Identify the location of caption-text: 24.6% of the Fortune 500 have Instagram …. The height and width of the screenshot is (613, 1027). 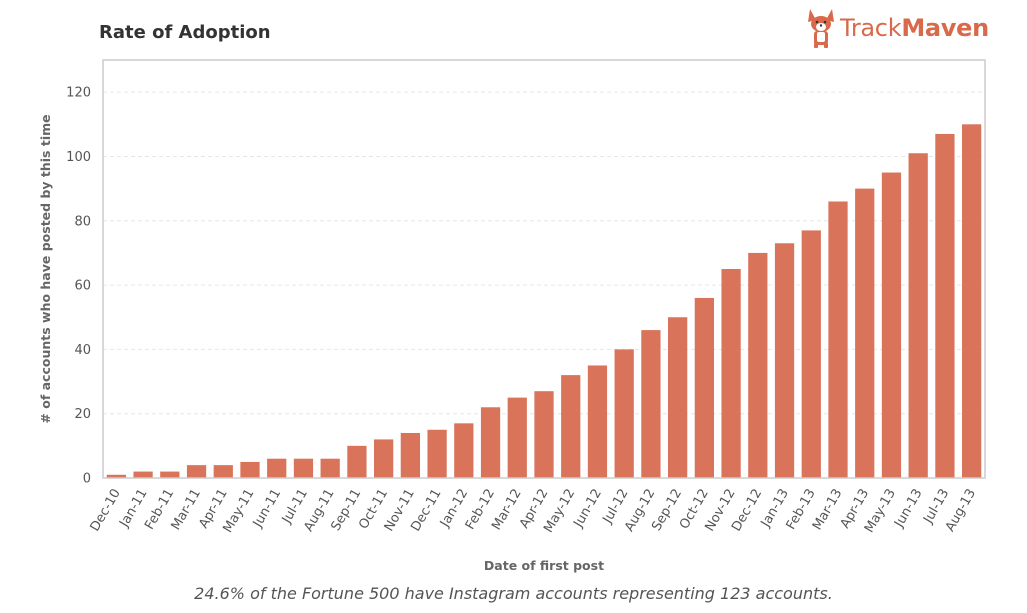
(513, 593).